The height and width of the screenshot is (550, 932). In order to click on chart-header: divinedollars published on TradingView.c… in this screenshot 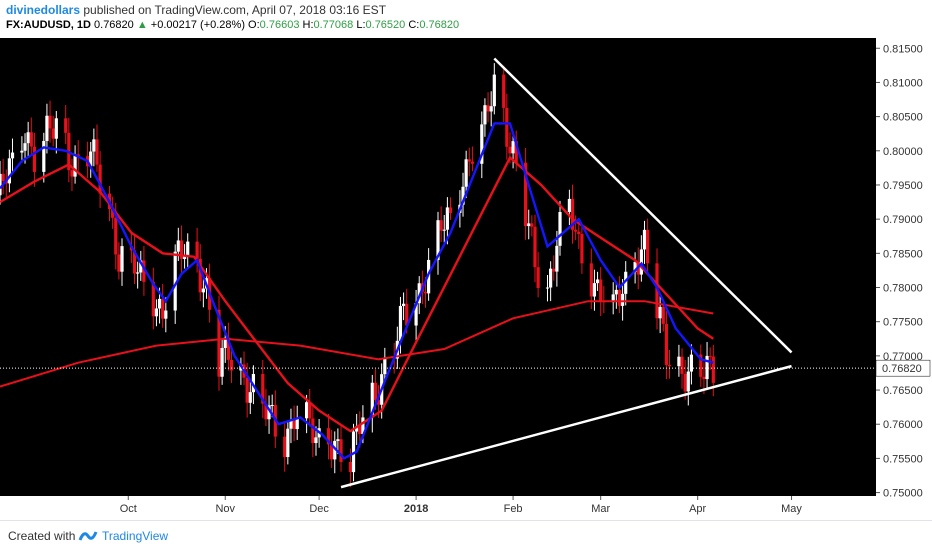, I will do `click(466, 19)`.